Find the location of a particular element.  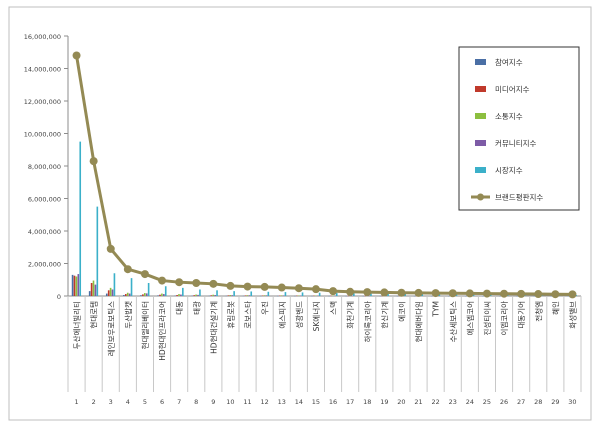

legend-label: 참여지수 is located at coordinates (509, 62).